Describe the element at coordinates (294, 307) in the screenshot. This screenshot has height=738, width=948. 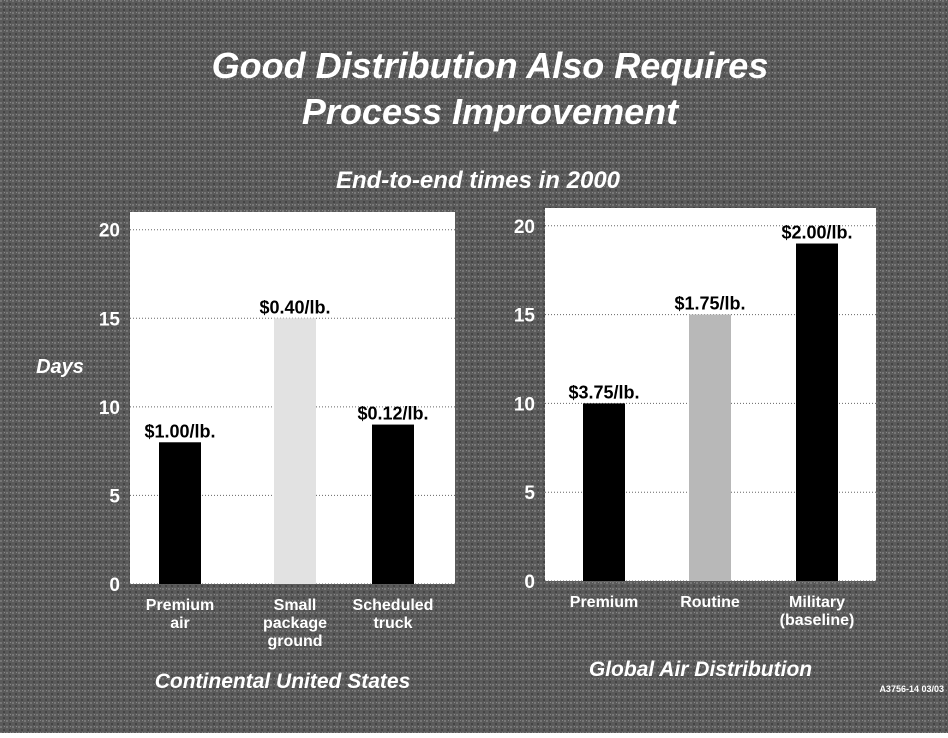
I see `bar-annotation: $0.40/lb.` at that location.